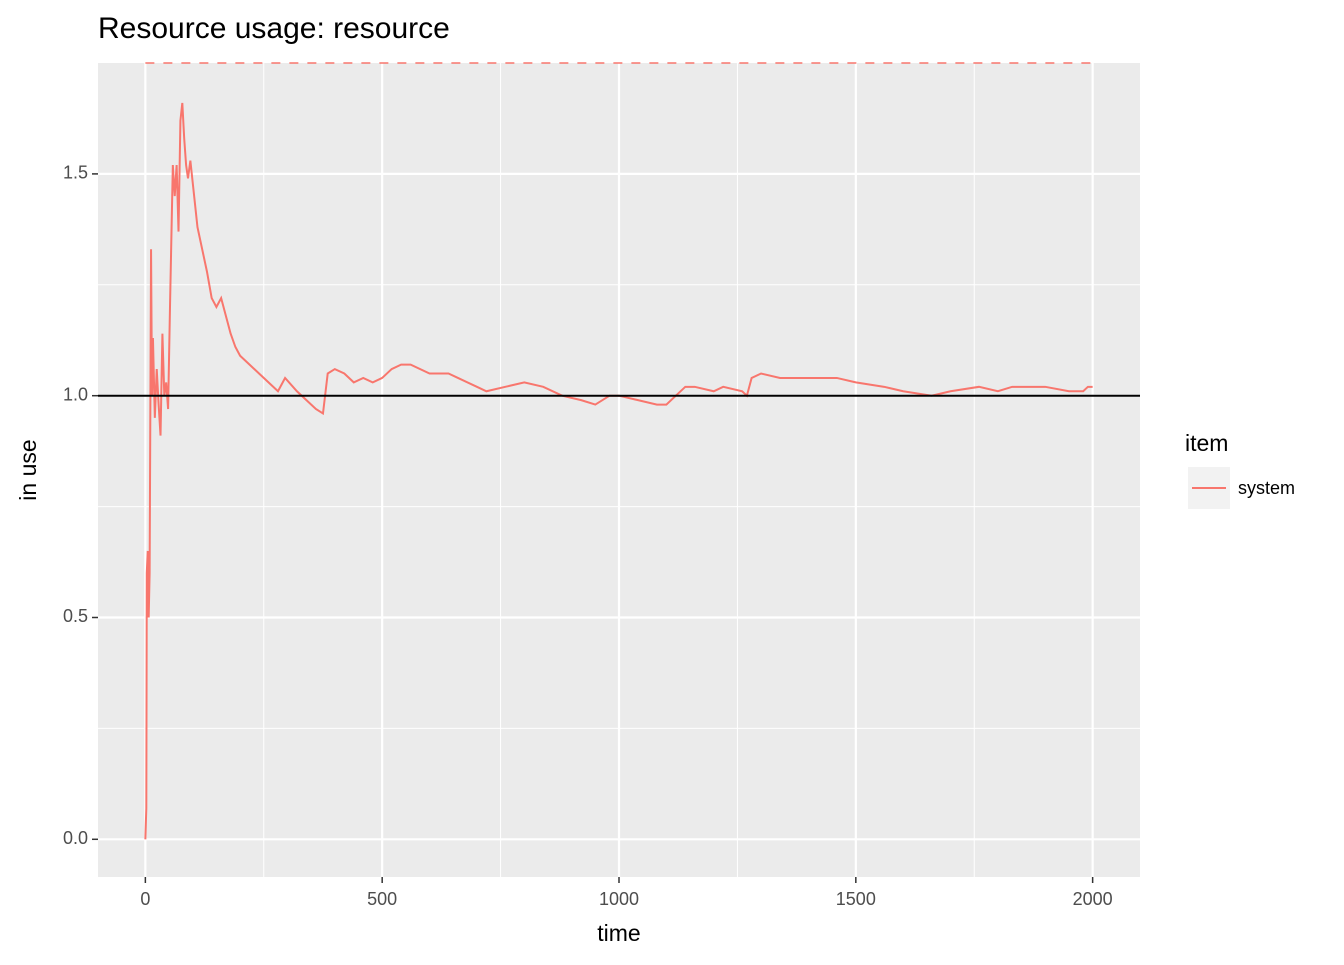 This screenshot has width=1344, height=965. I want to click on y-axis-title: in use, so click(28, 469).